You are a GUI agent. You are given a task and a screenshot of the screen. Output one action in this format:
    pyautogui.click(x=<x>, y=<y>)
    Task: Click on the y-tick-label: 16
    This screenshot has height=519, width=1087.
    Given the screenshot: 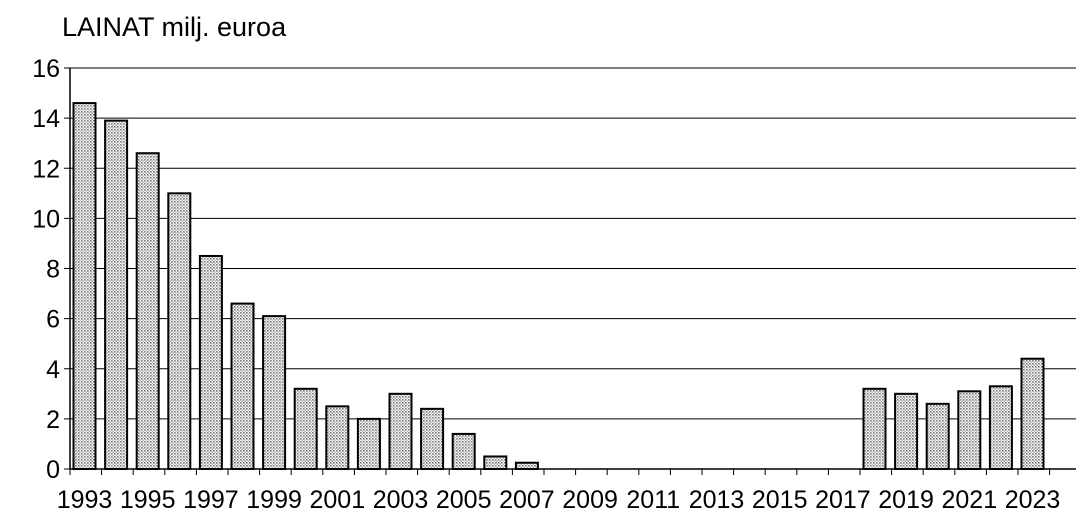 What is the action you would take?
    pyautogui.click(x=46, y=69)
    